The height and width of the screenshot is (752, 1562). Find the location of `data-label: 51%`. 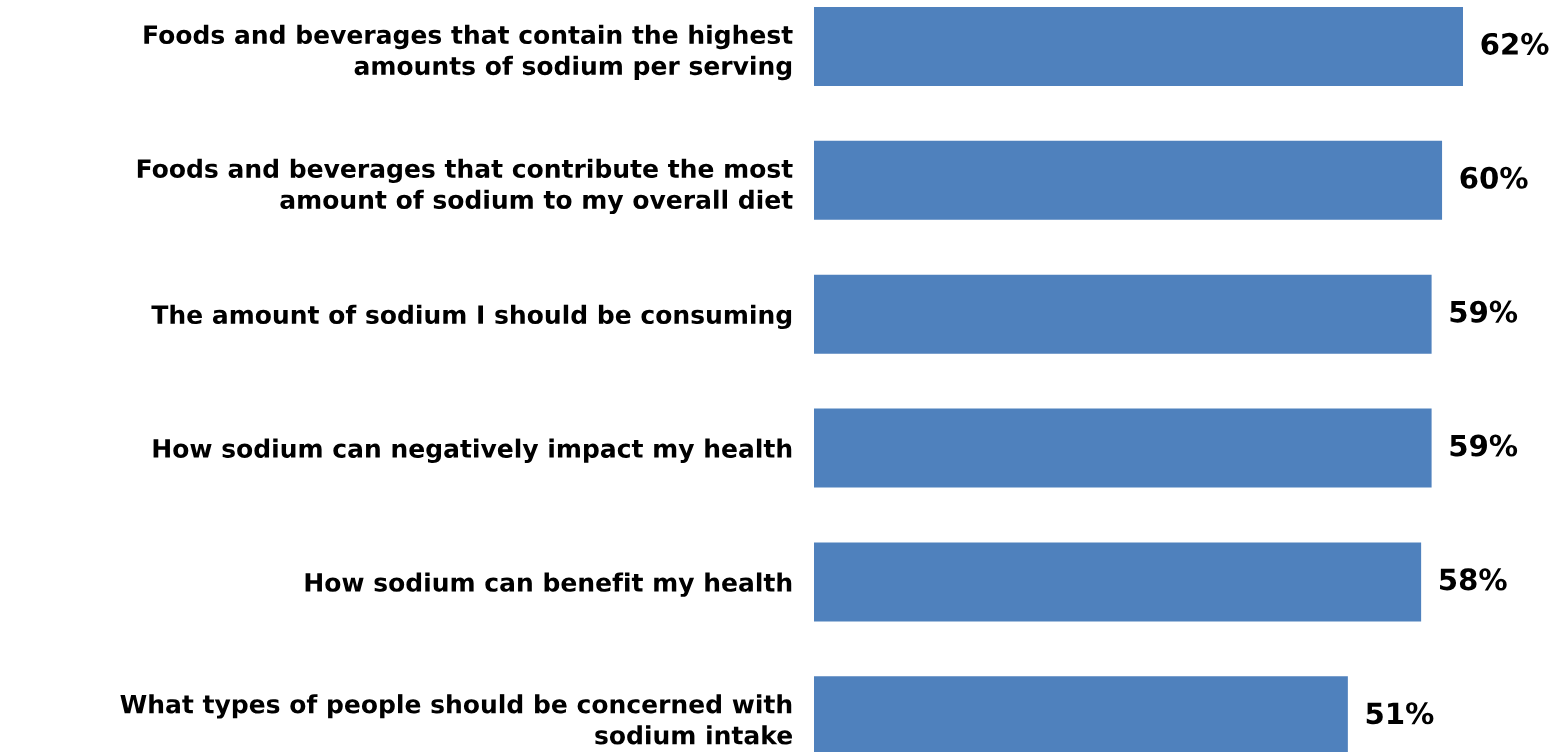

data-label: 51% is located at coordinates (1400, 713).